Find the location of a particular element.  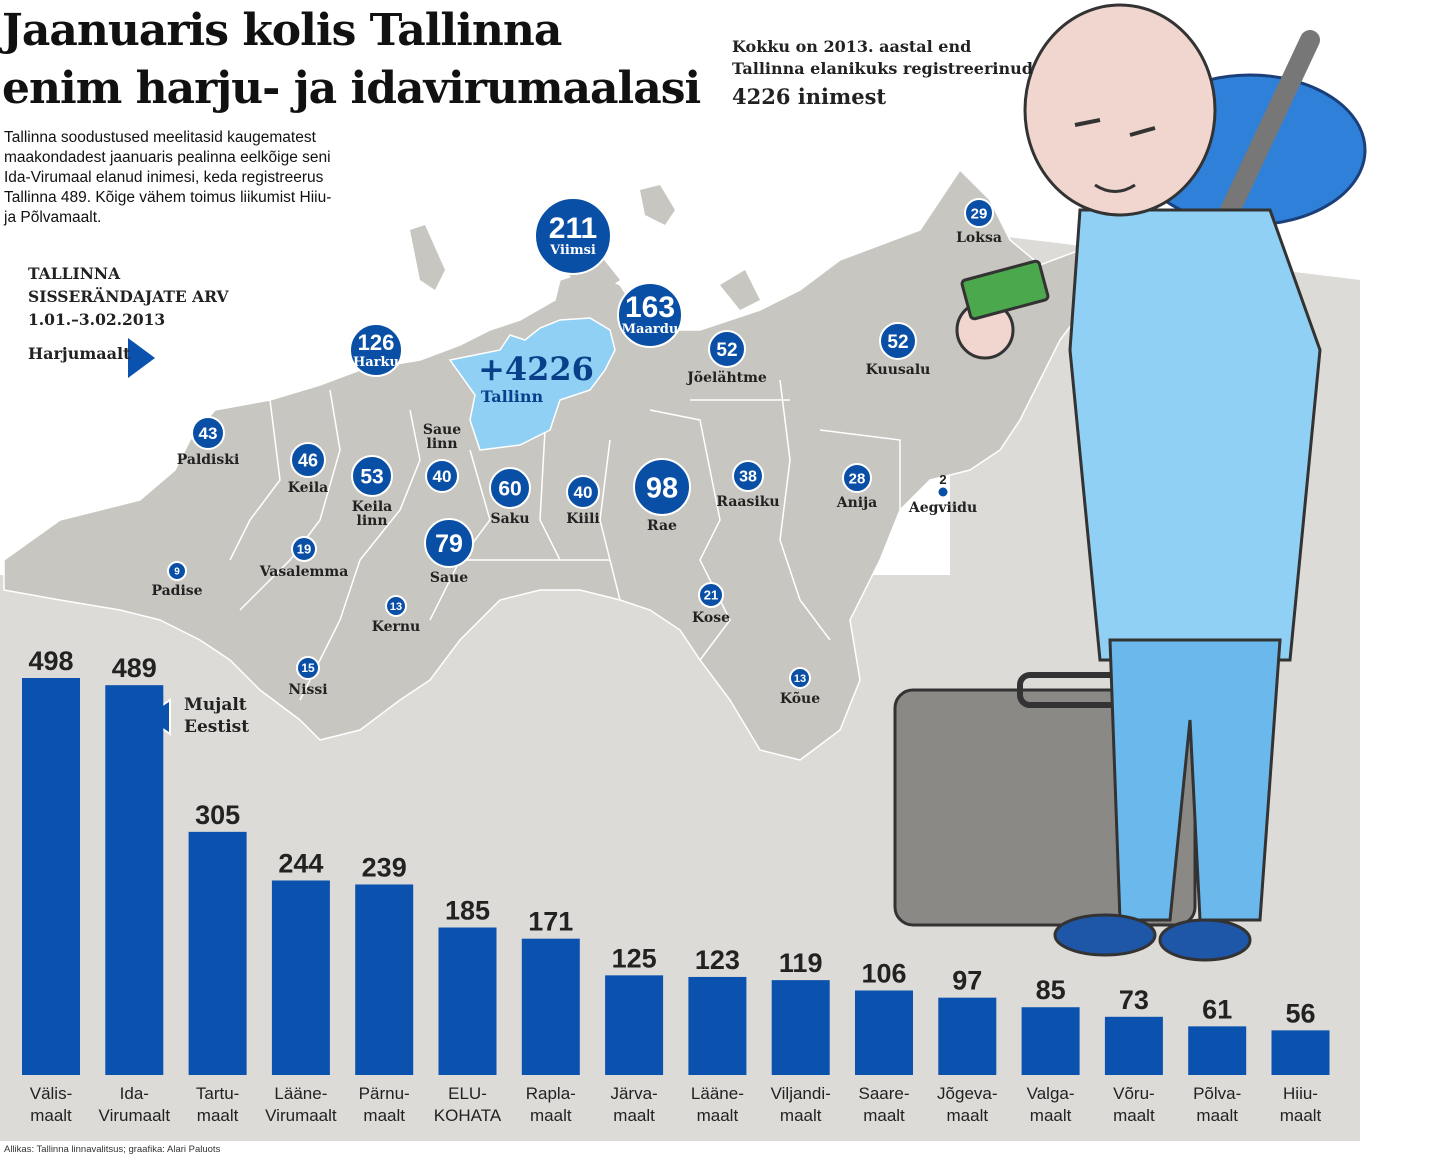

green-card is located at coordinates (1005, 290).